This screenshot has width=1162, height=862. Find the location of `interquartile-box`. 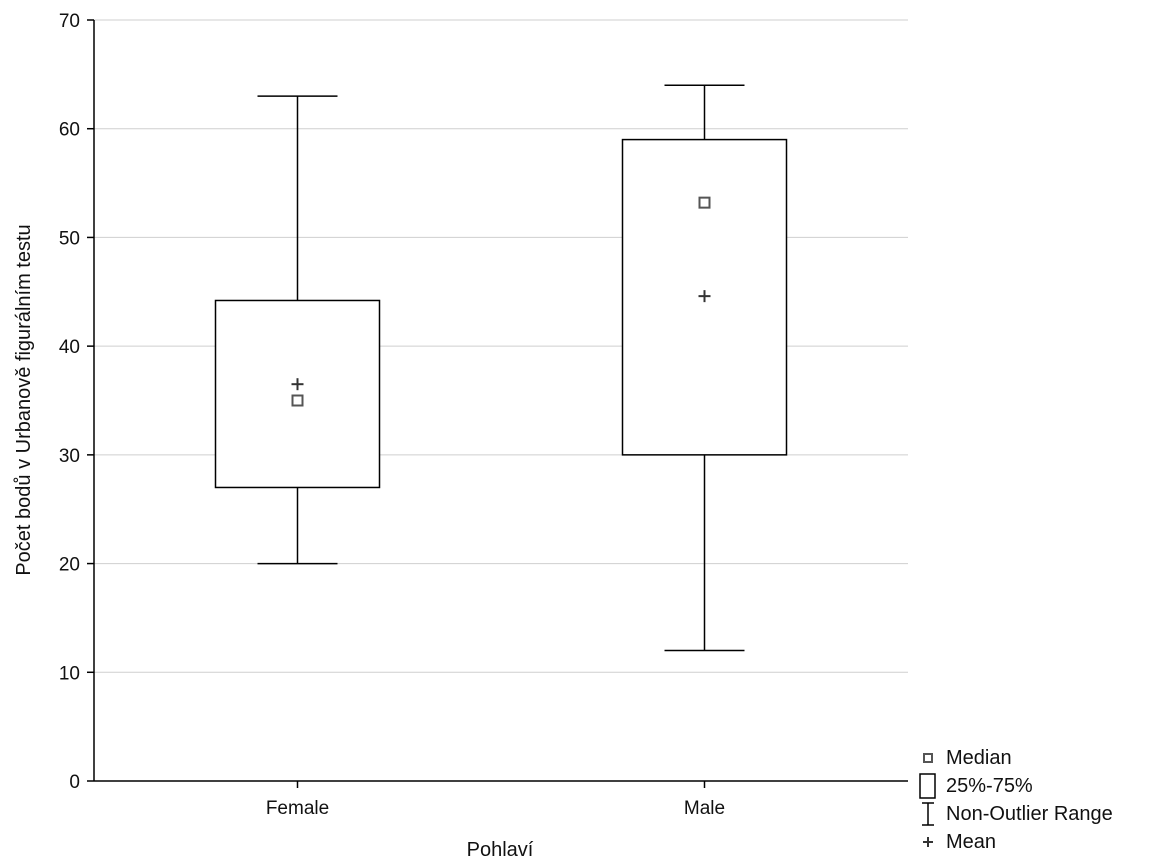

interquartile-box is located at coordinates (297, 394).